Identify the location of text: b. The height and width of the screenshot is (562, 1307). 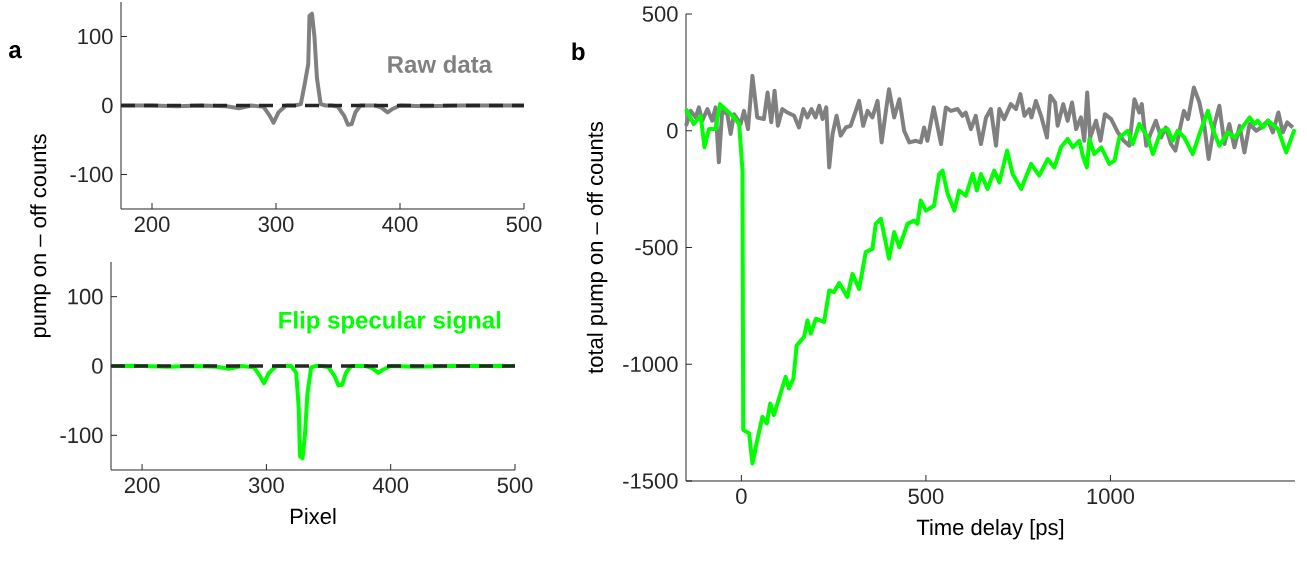
(578, 51).